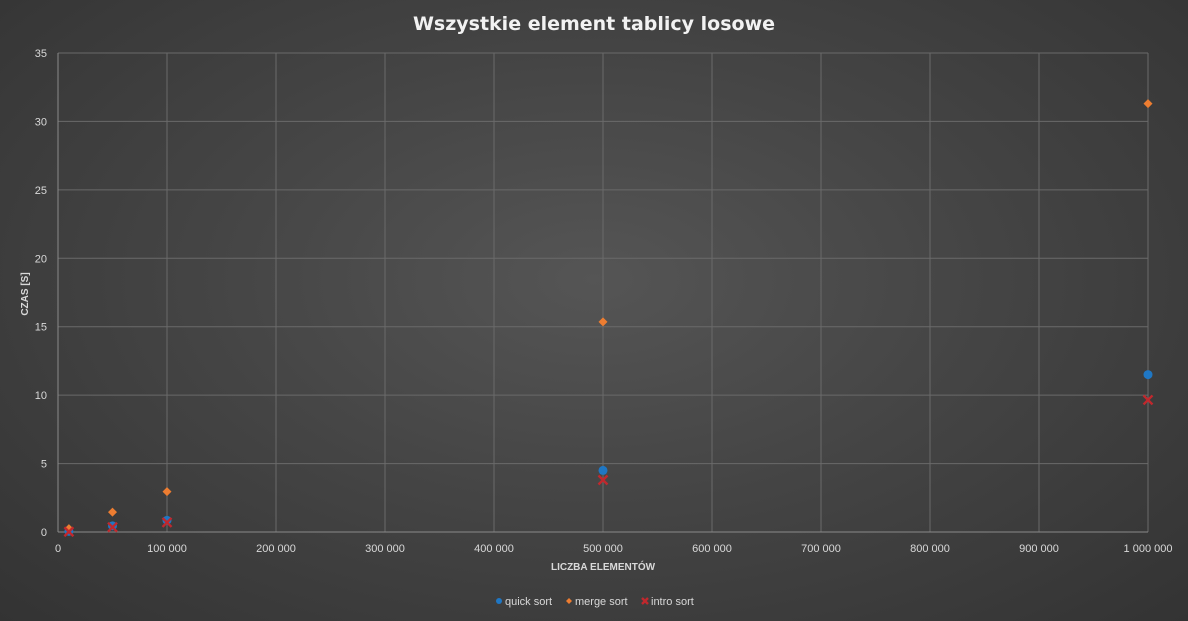 This screenshot has width=1188, height=621. I want to click on x-tick-label: 1 000 000, so click(1148, 549).